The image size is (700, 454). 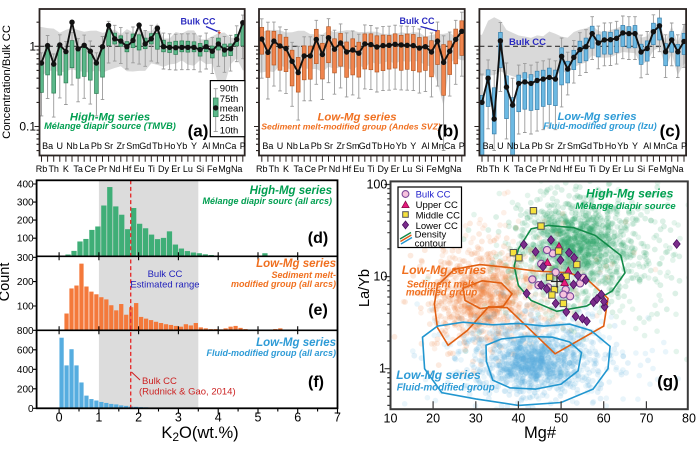 What do you see at coordinates (446, 387) in the screenshot?
I see `svg-text: Fluid-modified group` at bounding box center [446, 387].